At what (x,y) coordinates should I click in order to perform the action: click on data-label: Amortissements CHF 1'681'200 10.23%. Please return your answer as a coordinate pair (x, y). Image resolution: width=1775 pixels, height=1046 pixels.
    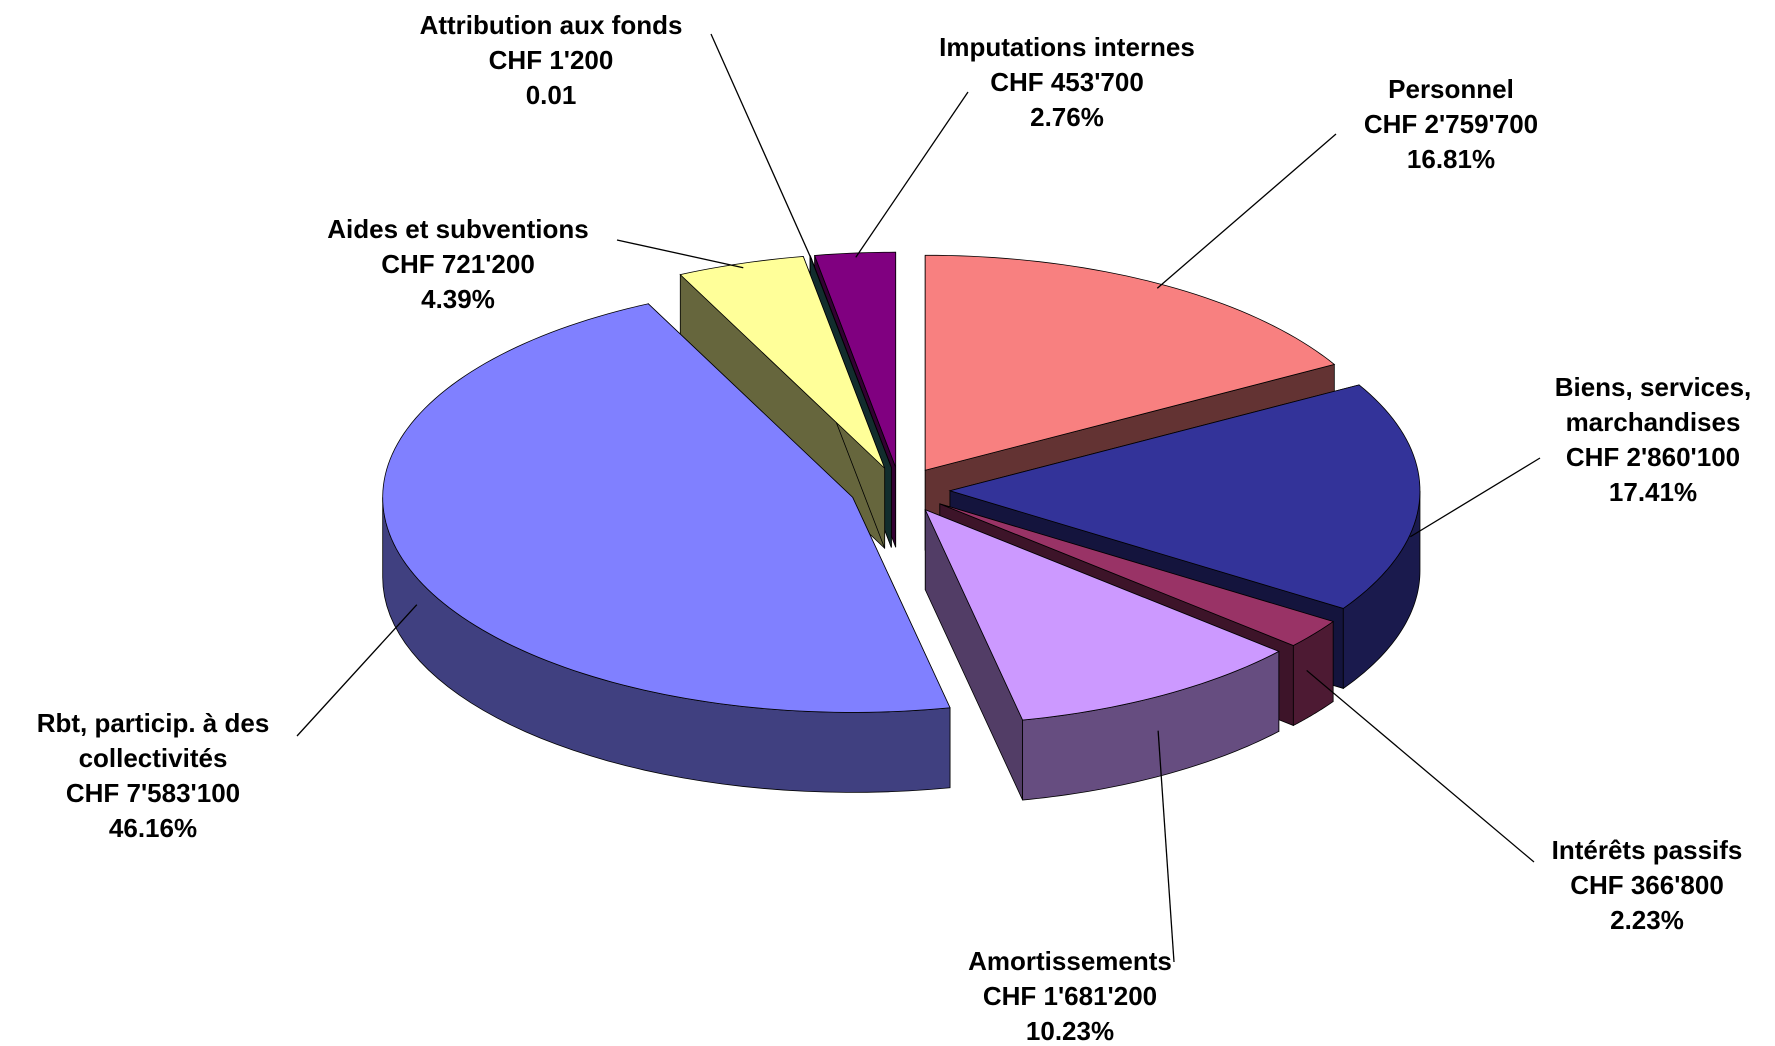
    Looking at the image, I should click on (1070, 995).